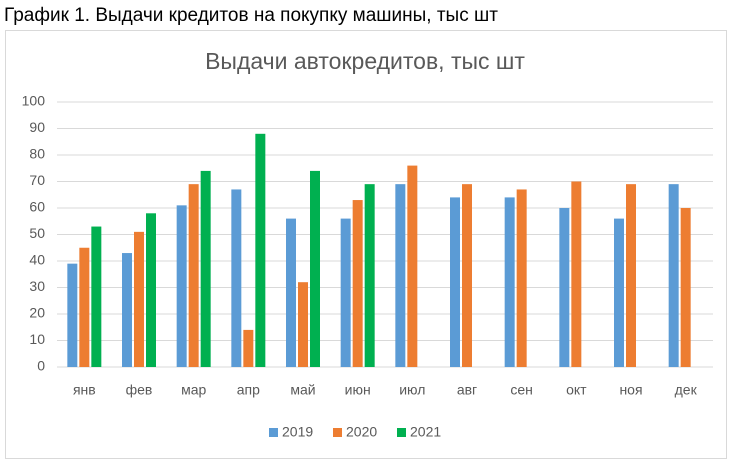 The image size is (730, 471). Describe the element at coordinates (37, 127) in the screenshot. I see `y-tick-label: 90` at that location.